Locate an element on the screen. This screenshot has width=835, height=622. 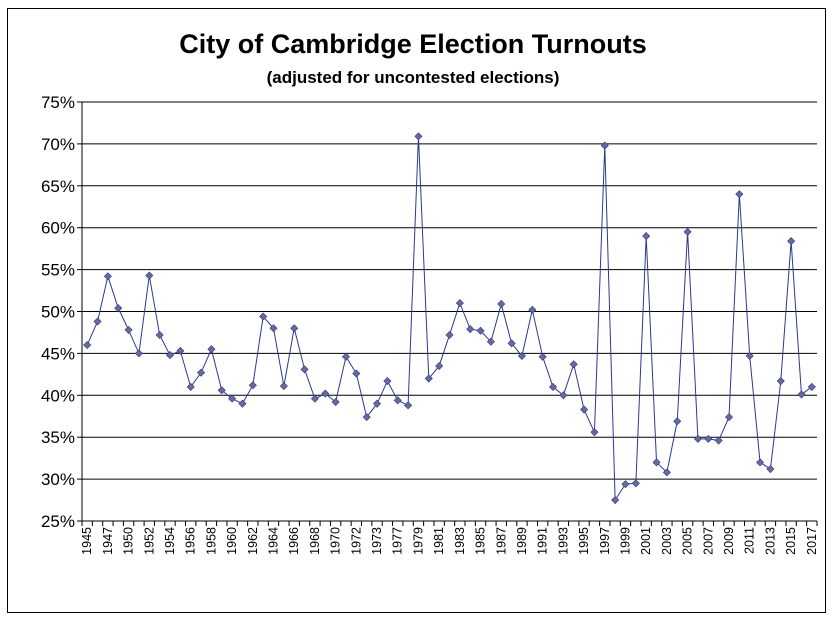
x-tick-label: 1956 is located at coordinates (191, 541).